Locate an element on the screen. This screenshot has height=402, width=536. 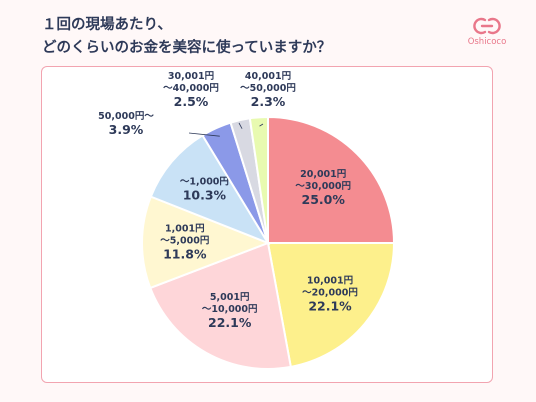
slice-value-label: 2.5% is located at coordinates (191, 101).